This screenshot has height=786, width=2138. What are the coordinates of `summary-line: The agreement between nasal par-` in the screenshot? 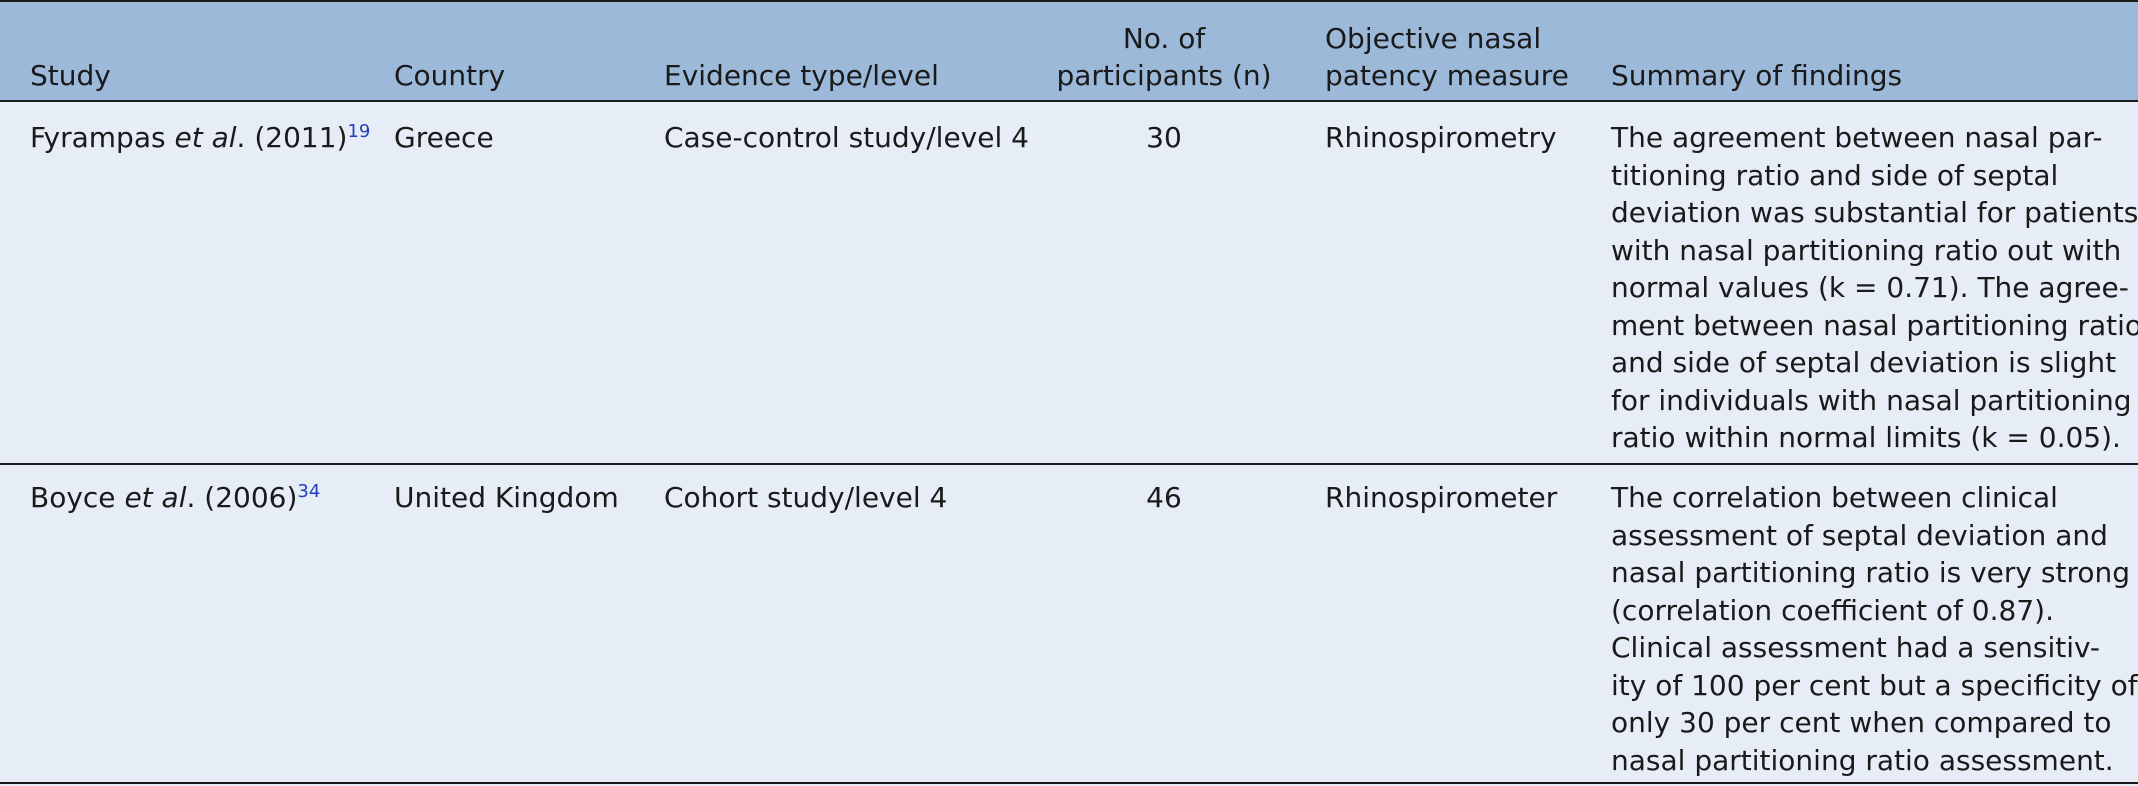 It's located at (1857, 137).